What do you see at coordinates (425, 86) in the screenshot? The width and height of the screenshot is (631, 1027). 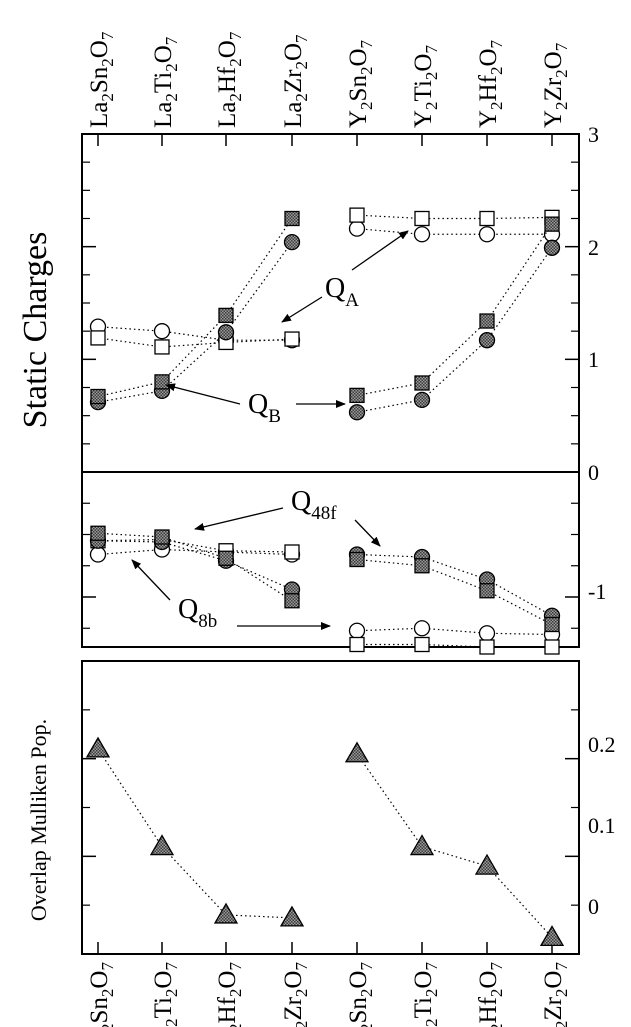 I see `compound-label-top: Y2Ti2O7` at bounding box center [425, 86].